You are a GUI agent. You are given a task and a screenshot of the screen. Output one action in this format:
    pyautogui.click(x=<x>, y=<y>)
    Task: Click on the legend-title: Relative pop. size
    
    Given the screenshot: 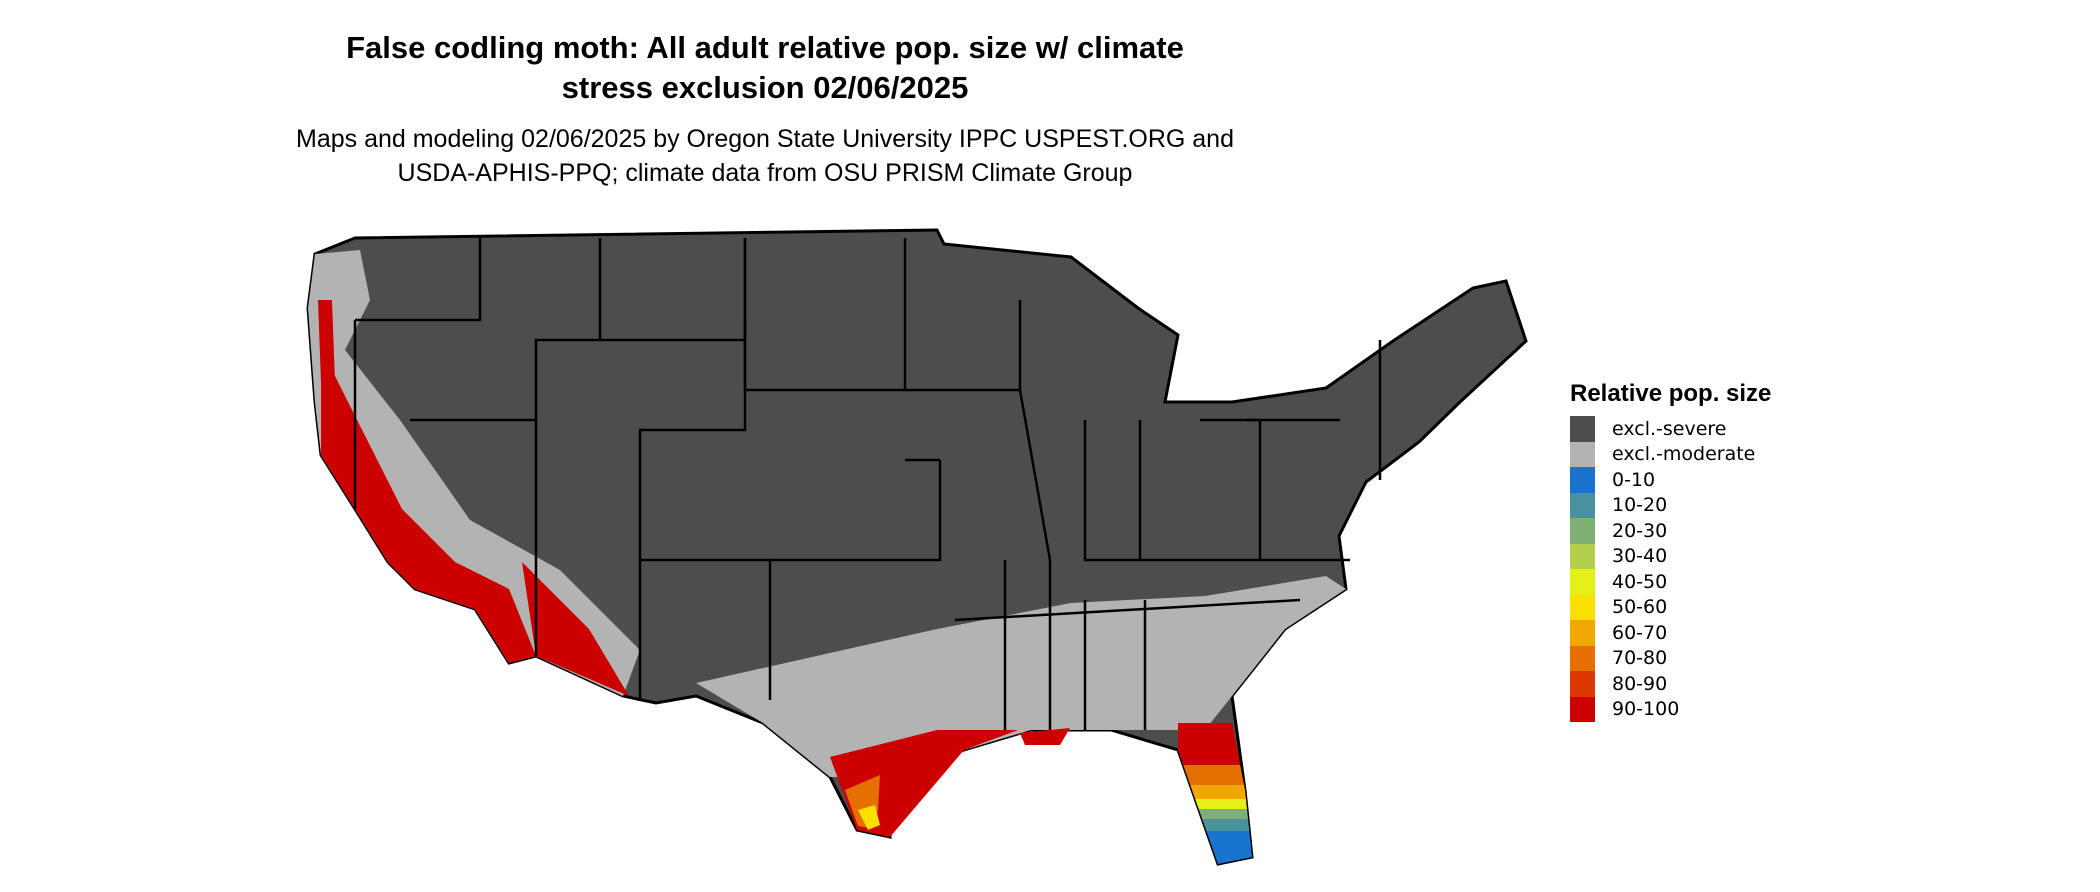 What is the action you would take?
    pyautogui.click(x=1671, y=393)
    